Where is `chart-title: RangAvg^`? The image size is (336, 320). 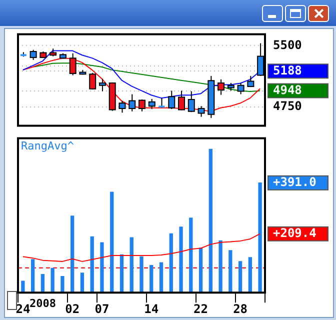 chart-title: RangAvg^ is located at coordinates (47, 146).